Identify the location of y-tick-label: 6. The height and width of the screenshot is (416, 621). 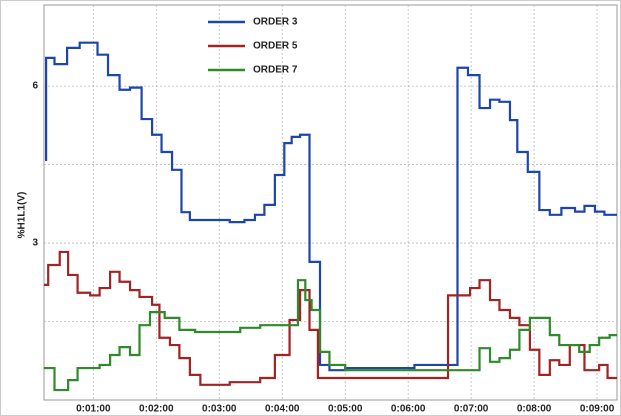
(35, 86).